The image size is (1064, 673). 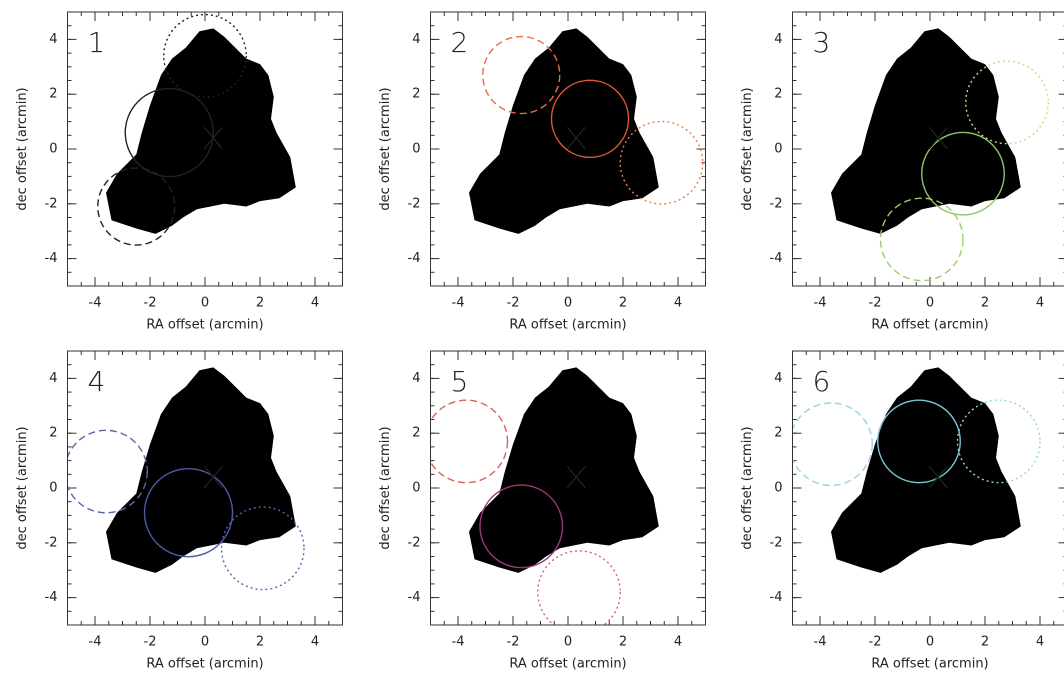 I want to click on panel-label: 3, so click(x=822, y=42).